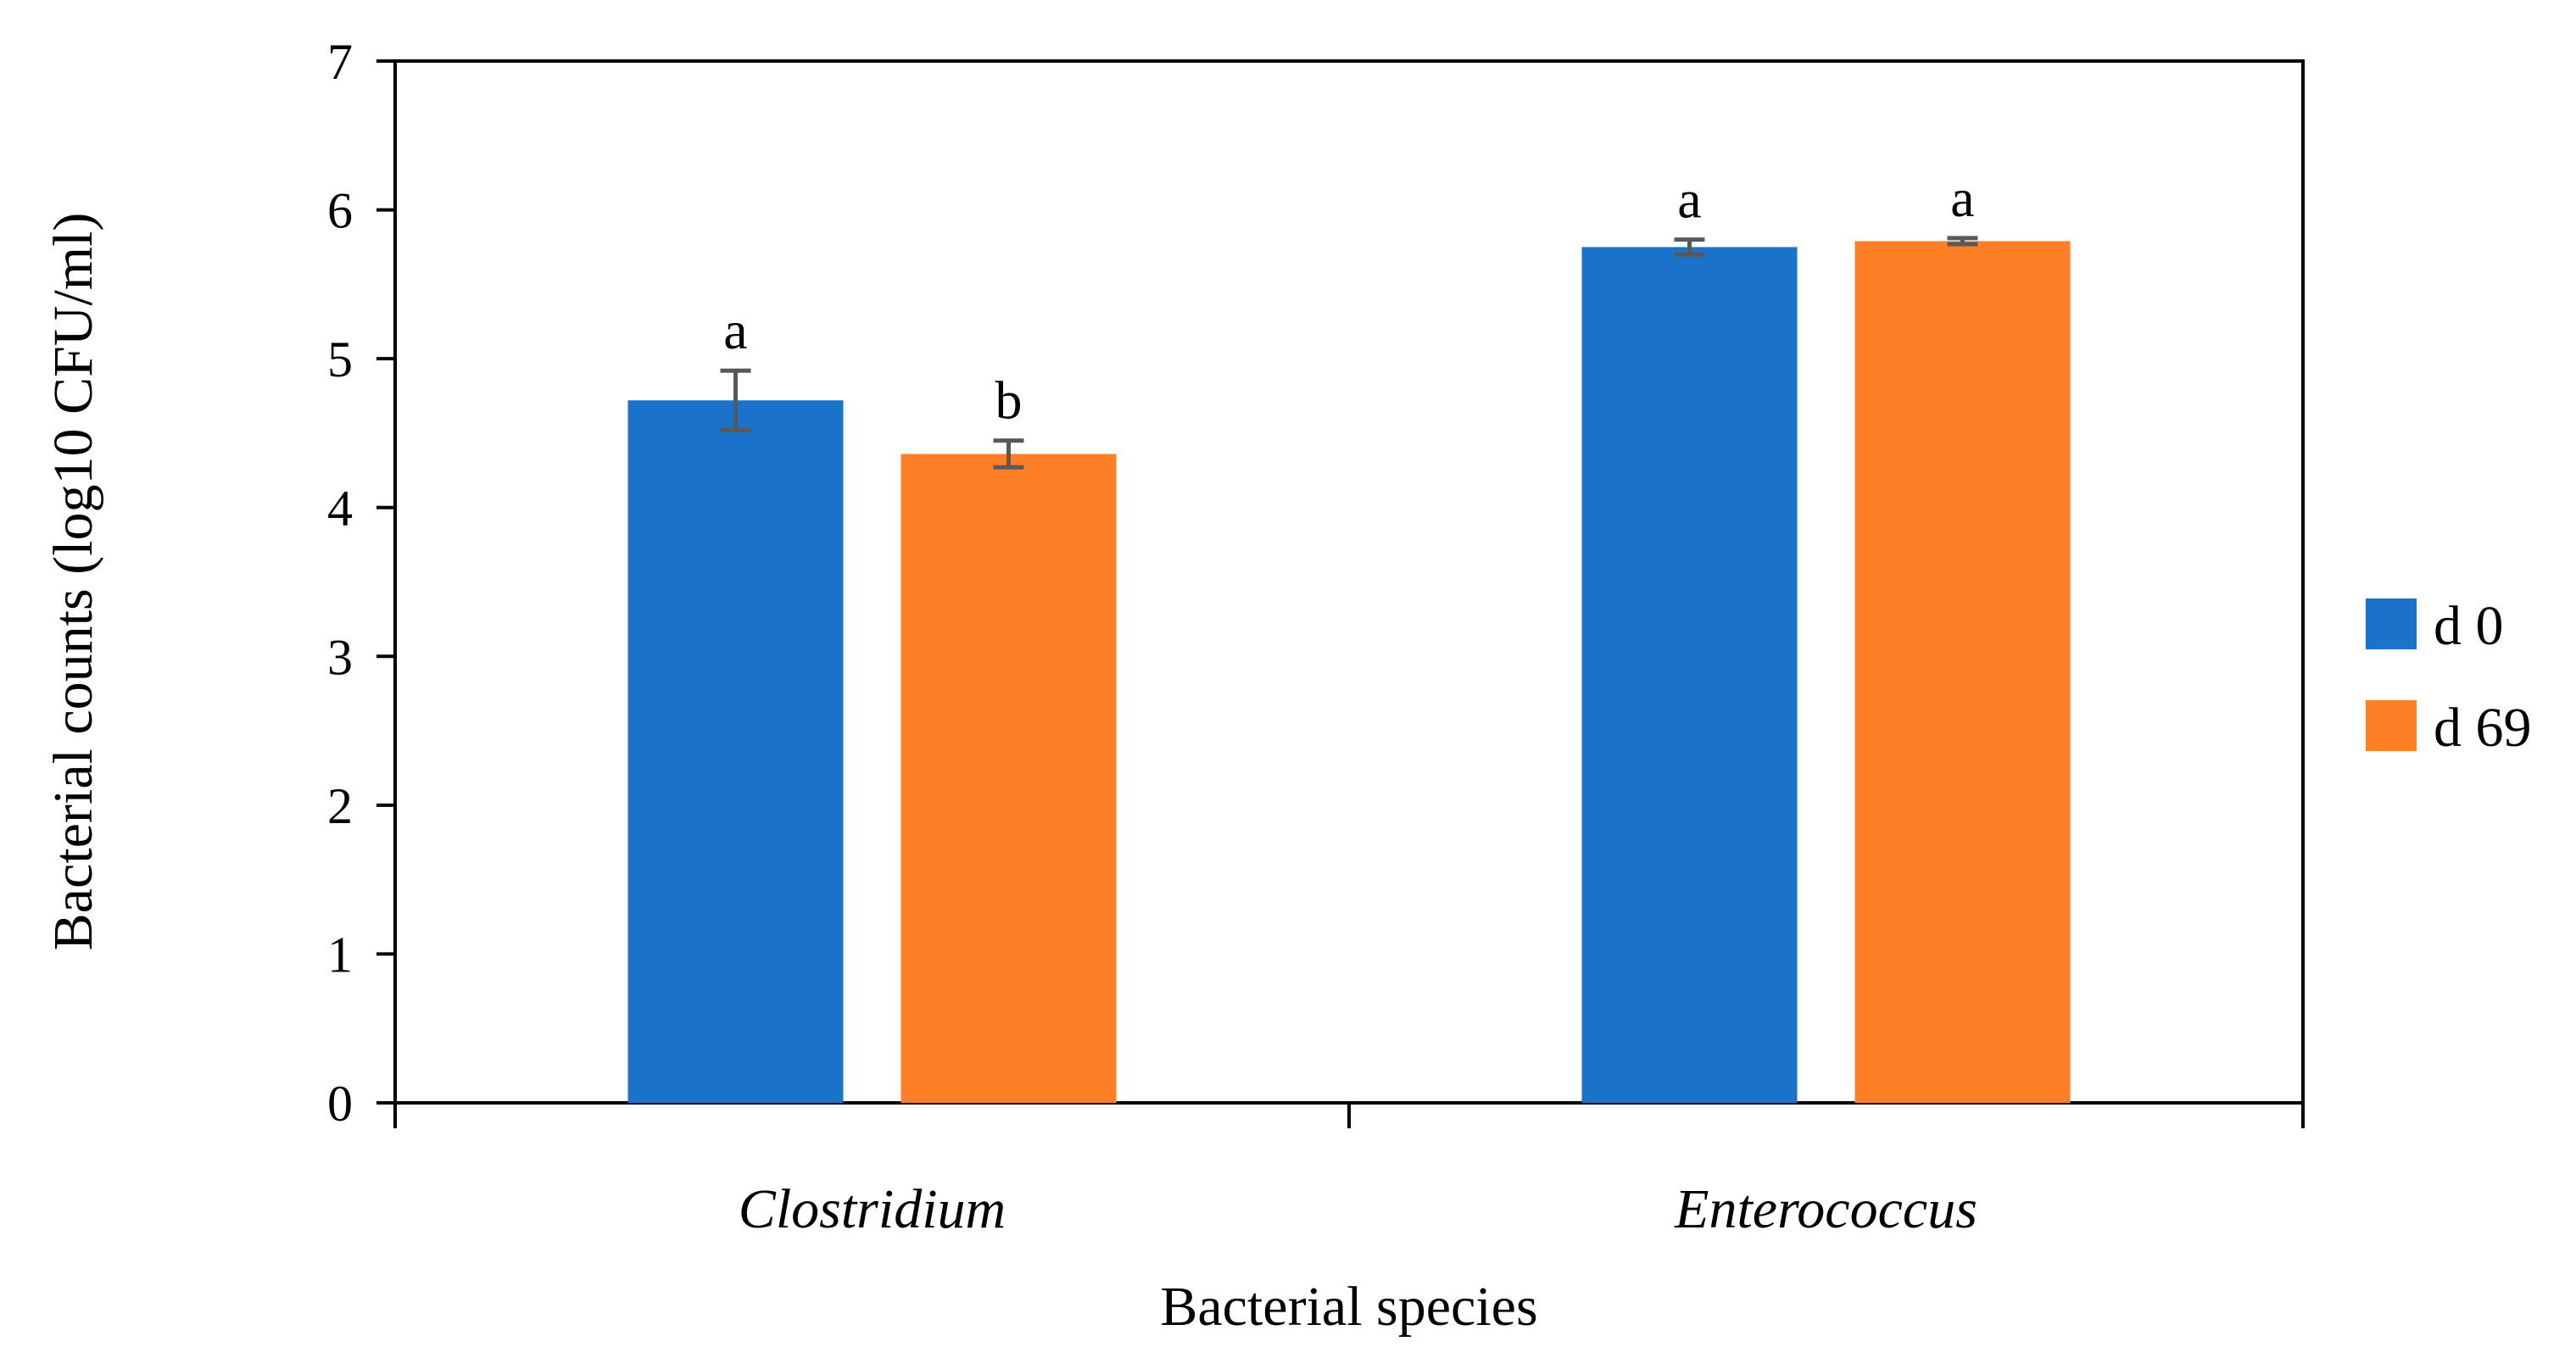 The height and width of the screenshot is (1358, 2576). Describe the element at coordinates (340, 657) in the screenshot. I see `y-tick-label: 3` at that location.